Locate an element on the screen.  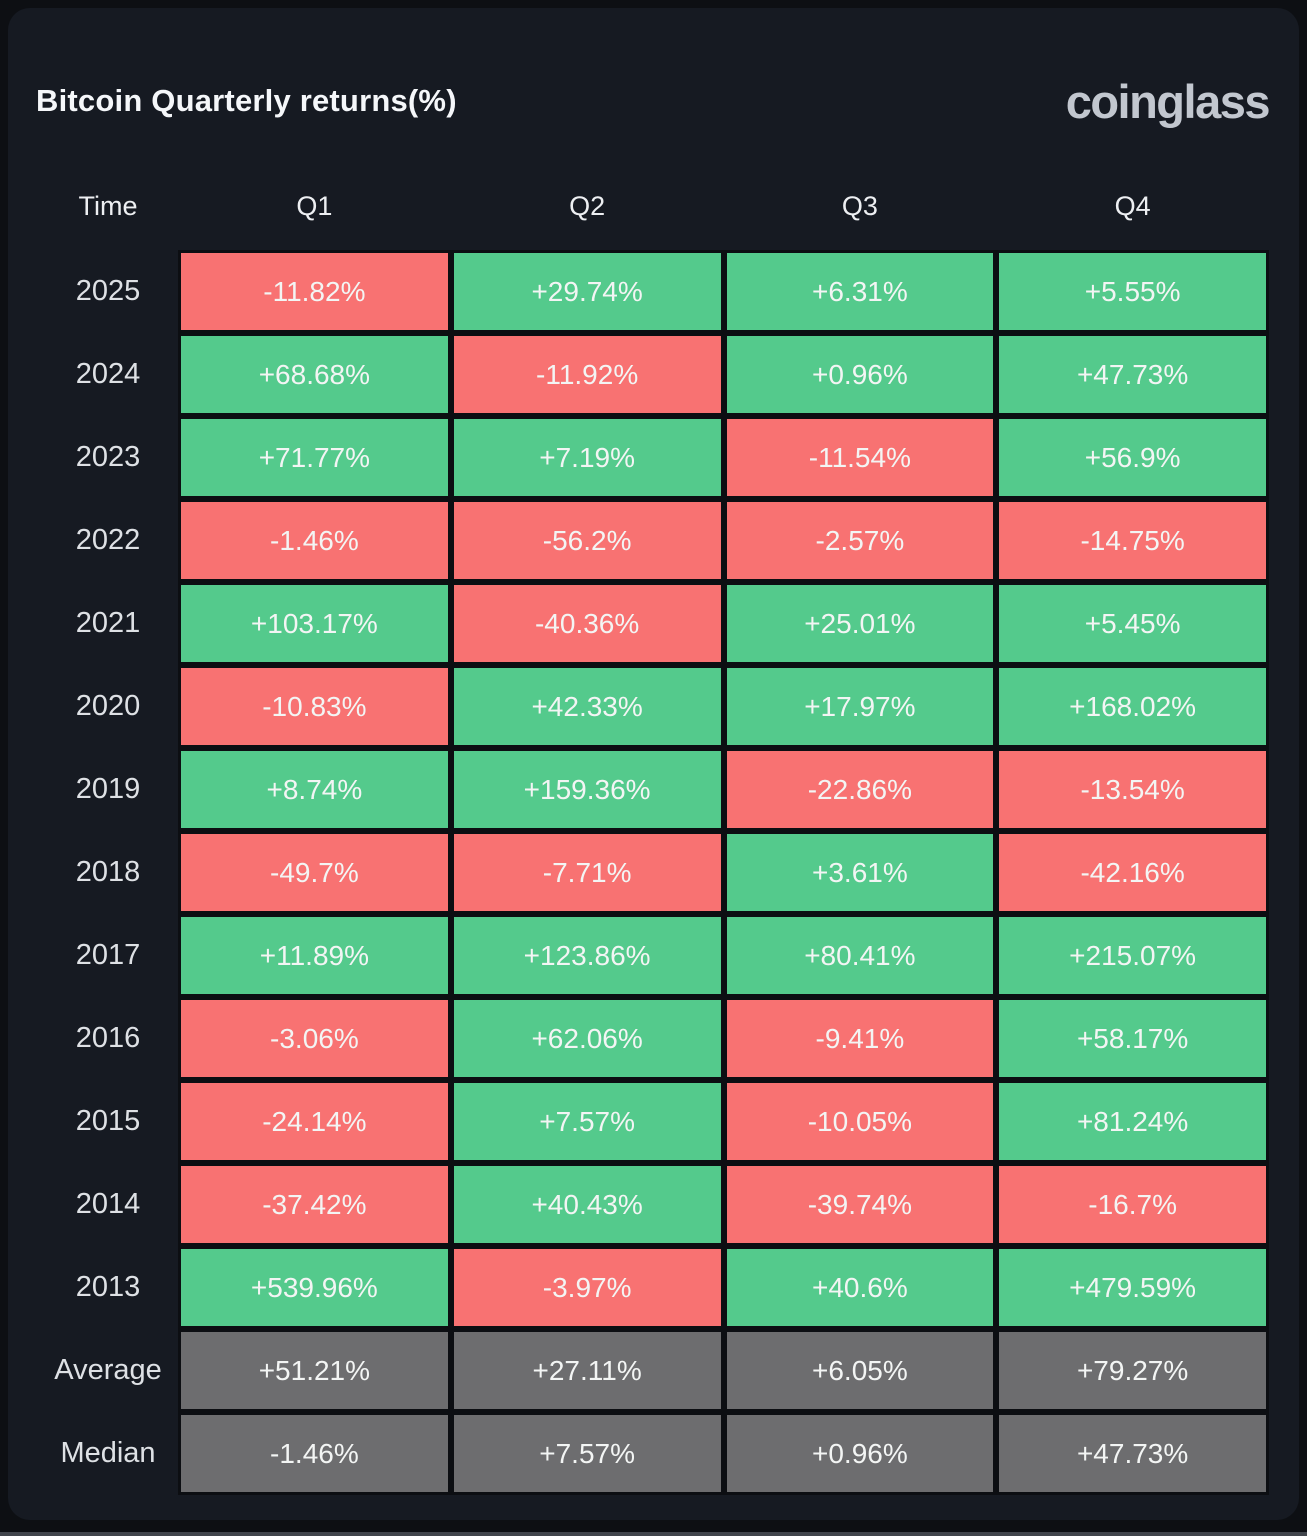
return-cell-2023-q2: +7.19% is located at coordinates (587, 457).